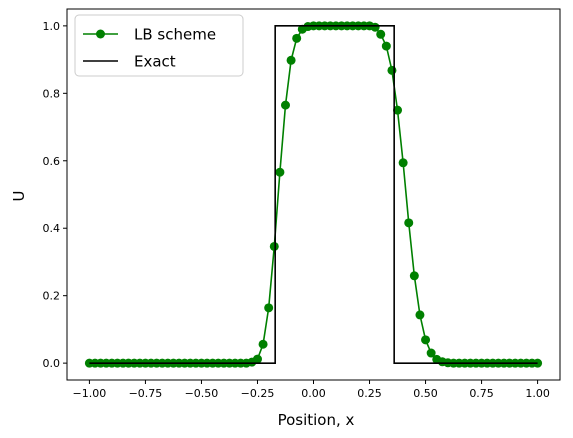 Image resolution: width=573 pixels, height=438 pixels. What do you see at coordinates (369, 393) in the screenshot?
I see `x-tick-label: 0.25` at bounding box center [369, 393].